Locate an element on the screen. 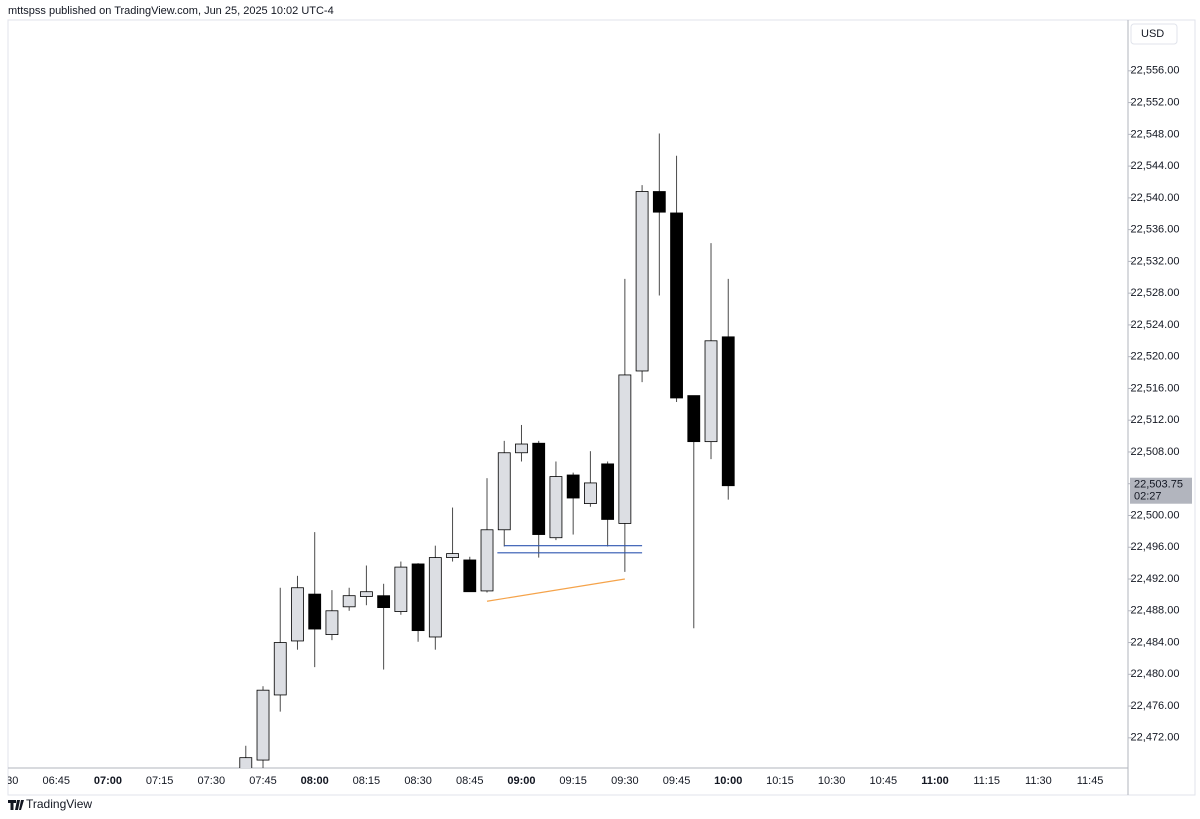  last-price: 22,503.75 is located at coordinates (1158, 485).